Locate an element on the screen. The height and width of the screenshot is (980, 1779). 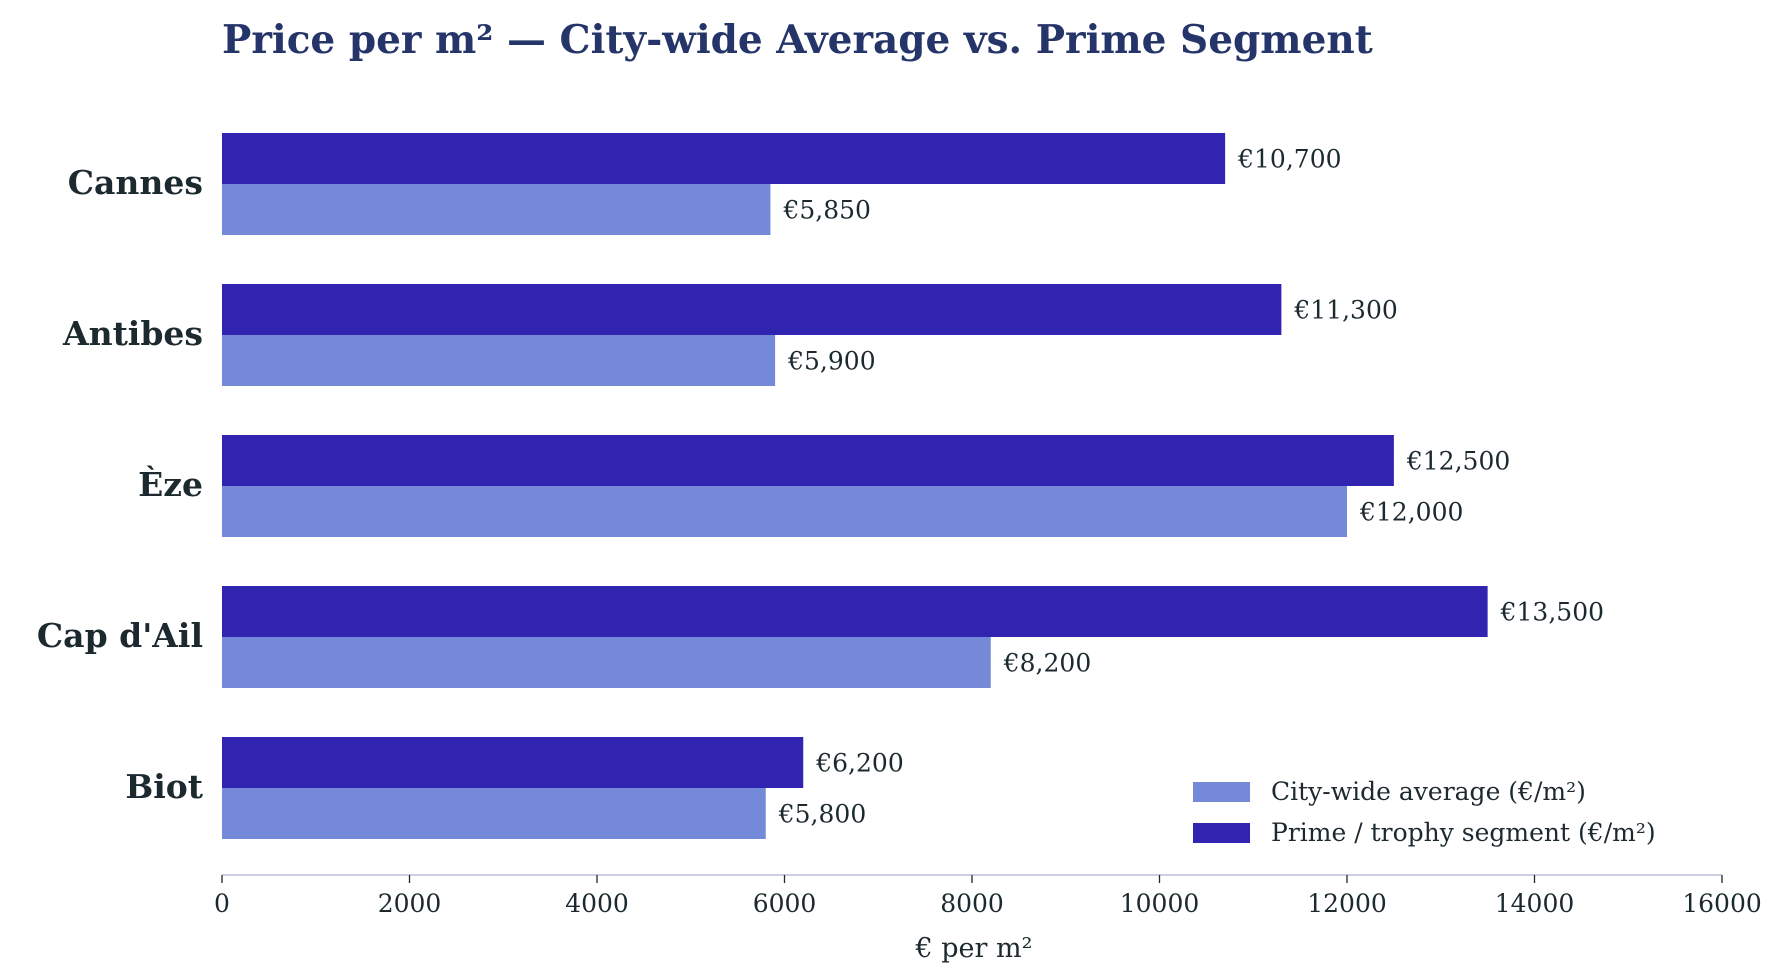
data-label: €8,200 is located at coordinates (1047, 663).